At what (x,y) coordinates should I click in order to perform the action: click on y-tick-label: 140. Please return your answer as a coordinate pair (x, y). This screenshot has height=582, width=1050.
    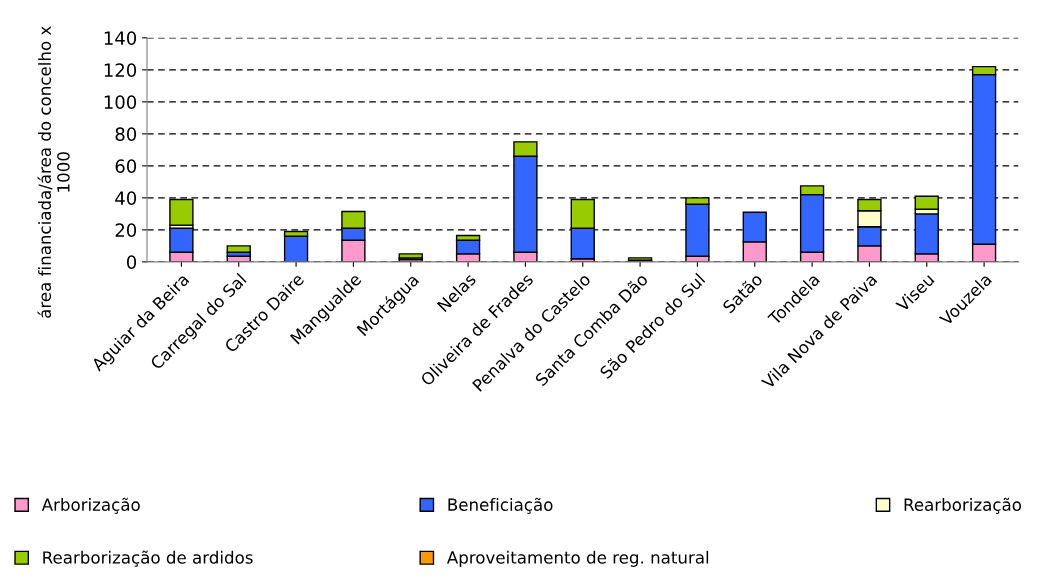
    Looking at the image, I should click on (120, 38).